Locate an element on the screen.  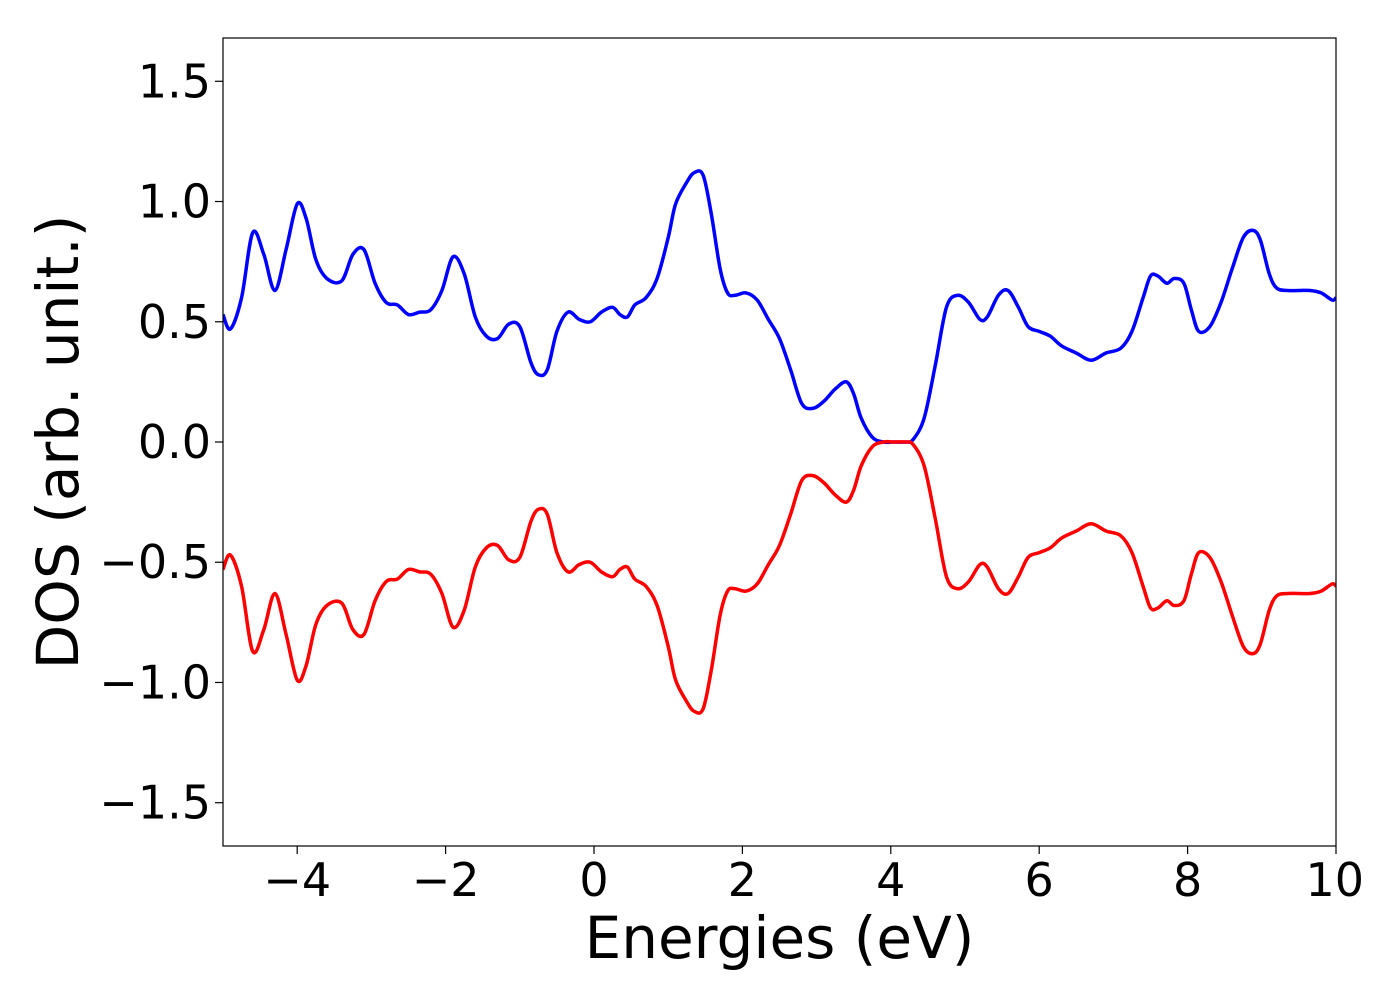
y-tick-label: 0.5 is located at coordinates (174, 322).